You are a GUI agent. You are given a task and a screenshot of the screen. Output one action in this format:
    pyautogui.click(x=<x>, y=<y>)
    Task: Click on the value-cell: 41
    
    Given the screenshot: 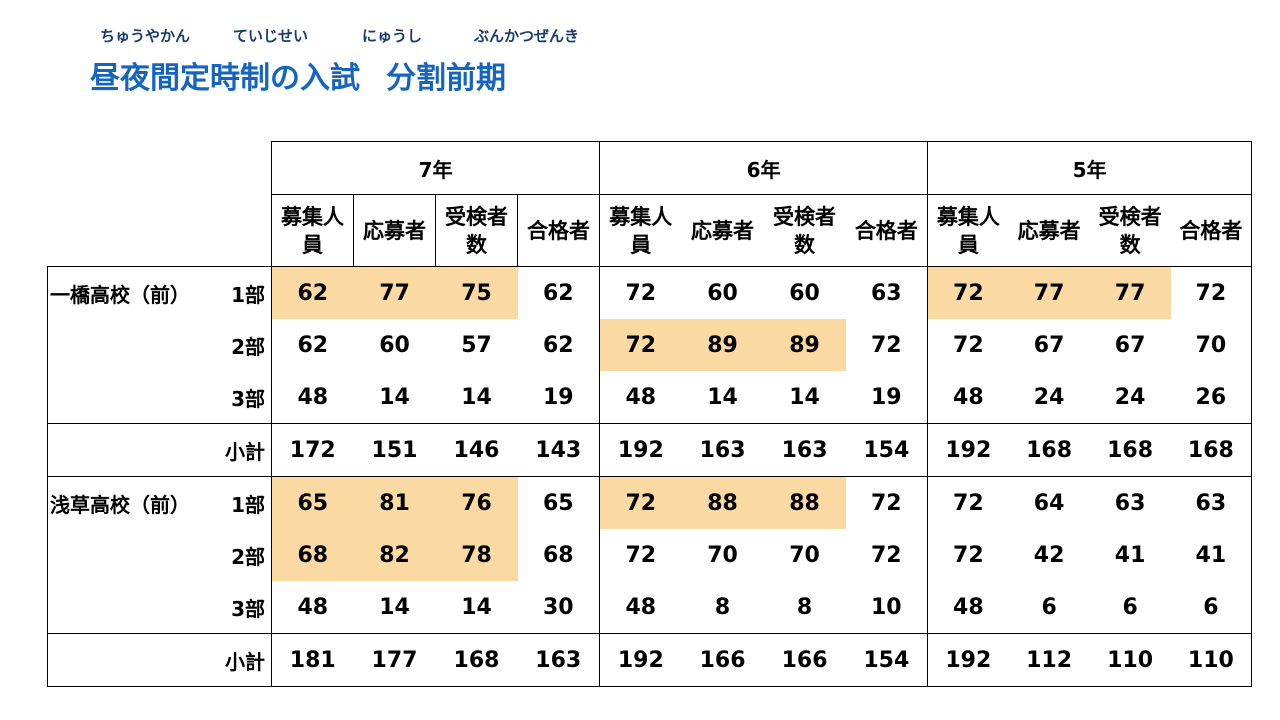 What is the action you would take?
    pyautogui.click(x=1211, y=555)
    